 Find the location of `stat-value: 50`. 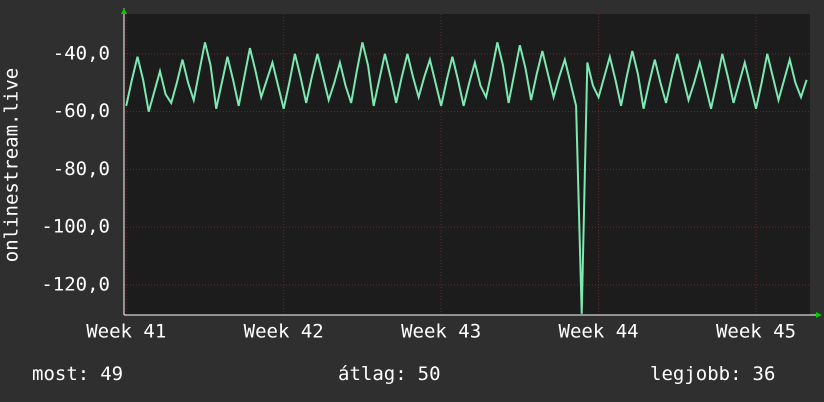

stat-value: 50 is located at coordinates (429, 374).